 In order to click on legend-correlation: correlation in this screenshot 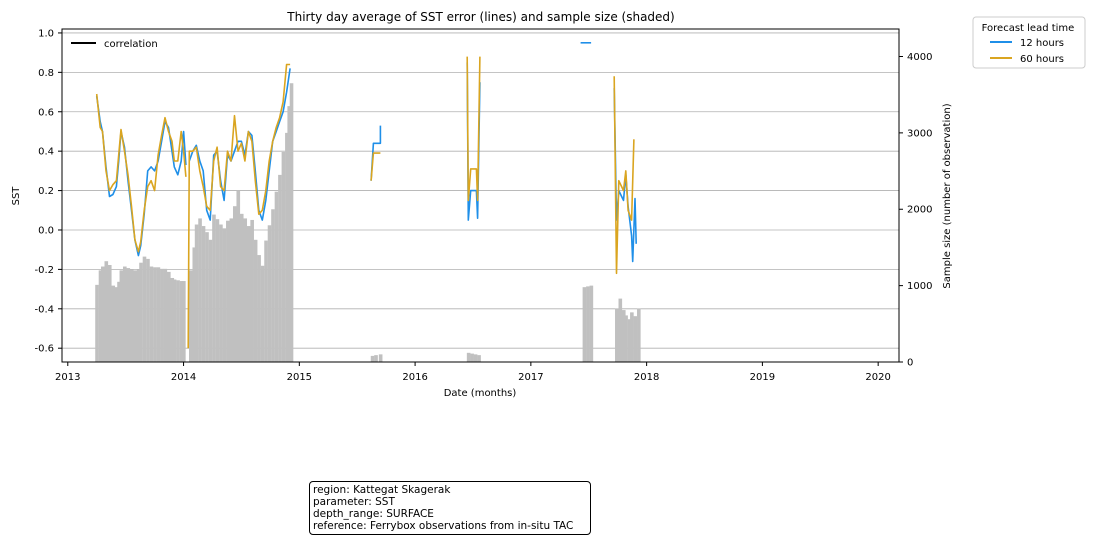, I will do `click(114, 44)`.